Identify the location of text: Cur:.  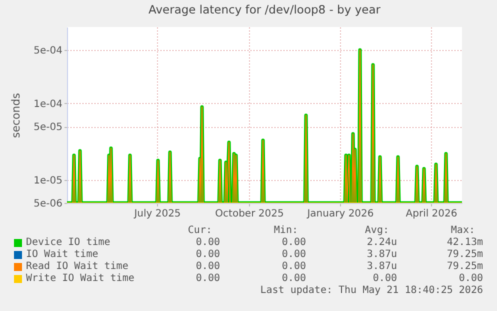
(200, 231).